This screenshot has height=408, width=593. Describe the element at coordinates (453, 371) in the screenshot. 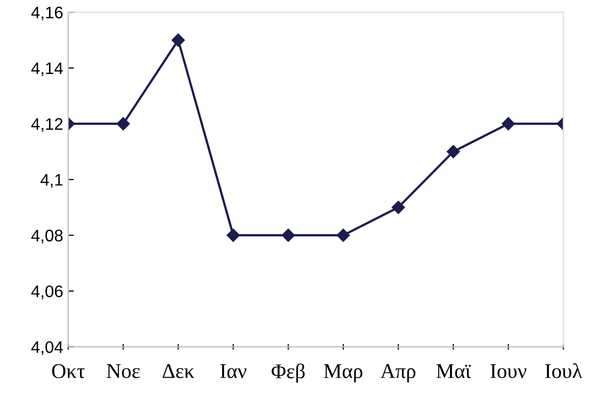

I see `x-tick-label: Μαϊ` at that location.